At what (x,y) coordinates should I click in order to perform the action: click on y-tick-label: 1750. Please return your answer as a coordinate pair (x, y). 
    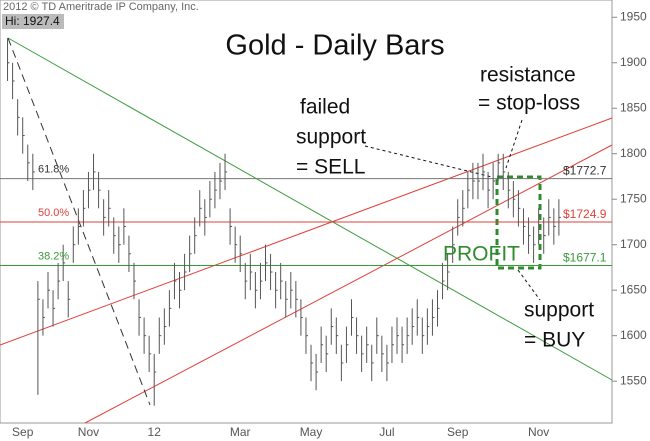
    Looking at the image, I should click on (633, 198).